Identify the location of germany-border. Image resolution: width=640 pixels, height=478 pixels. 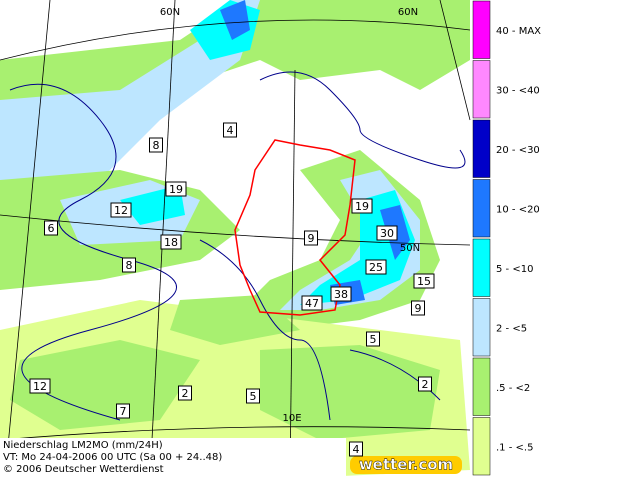
(295, 227).